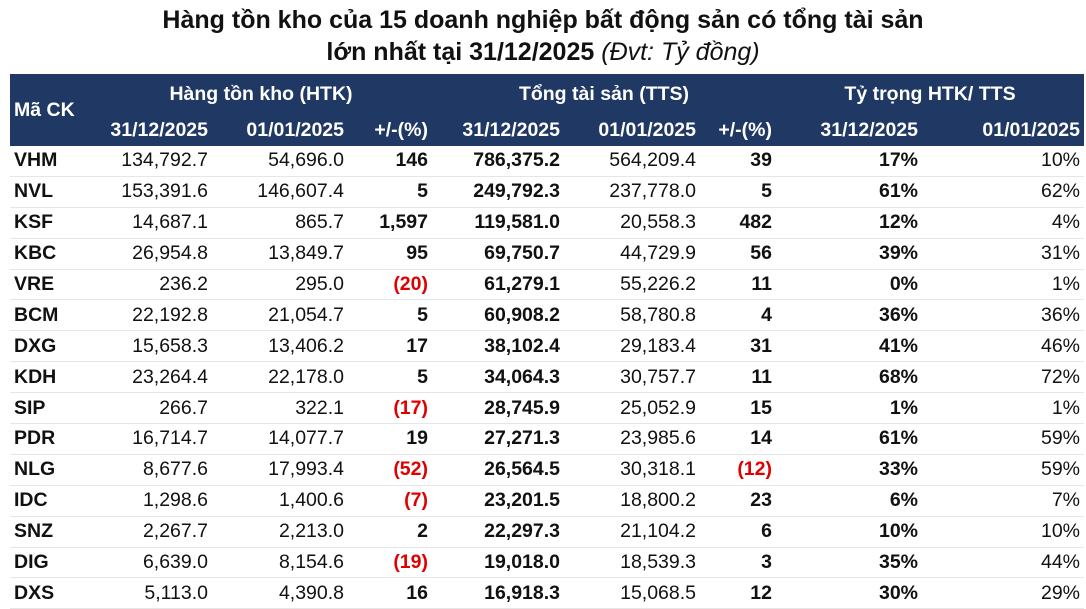  Describe the element at coordinates (849, 439) in the screenshot. I see `cell-ratio-end: 61%` at that location.